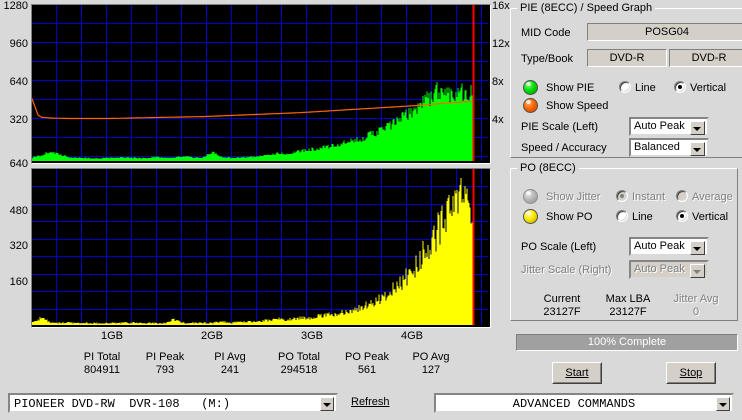 The image size is (742, 420). I want to click on show-speed-led, so click(530, 105).